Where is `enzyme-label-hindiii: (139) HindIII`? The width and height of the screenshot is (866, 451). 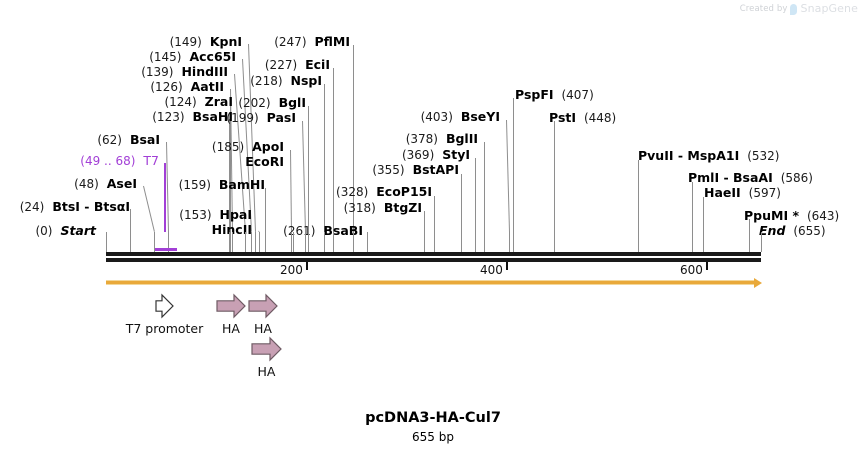
enzyme-label-hindiii: (139) HindIII is located at coordinates (184, 71).